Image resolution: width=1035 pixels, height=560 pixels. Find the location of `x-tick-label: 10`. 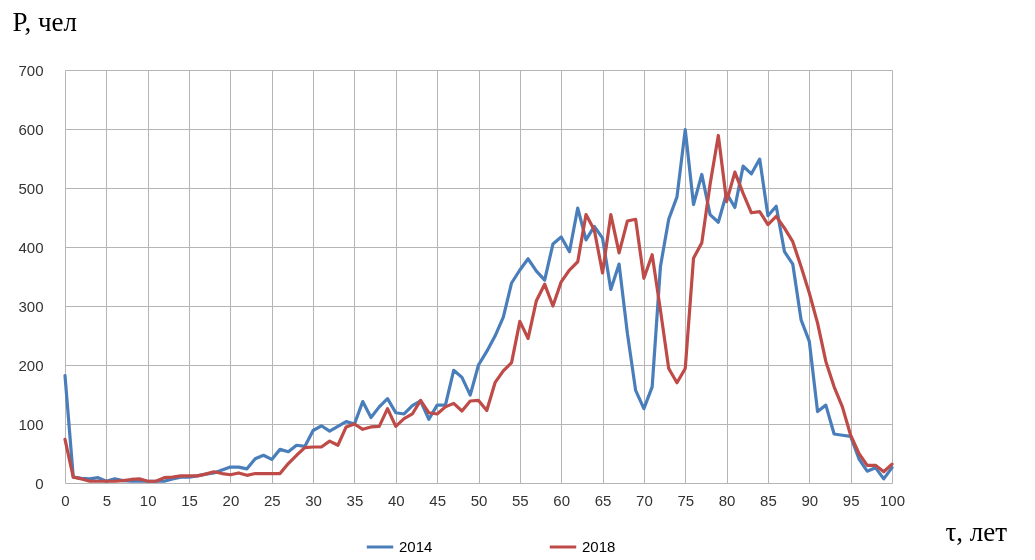

x-tick-label: 10 is located at coordinates (148, 500).